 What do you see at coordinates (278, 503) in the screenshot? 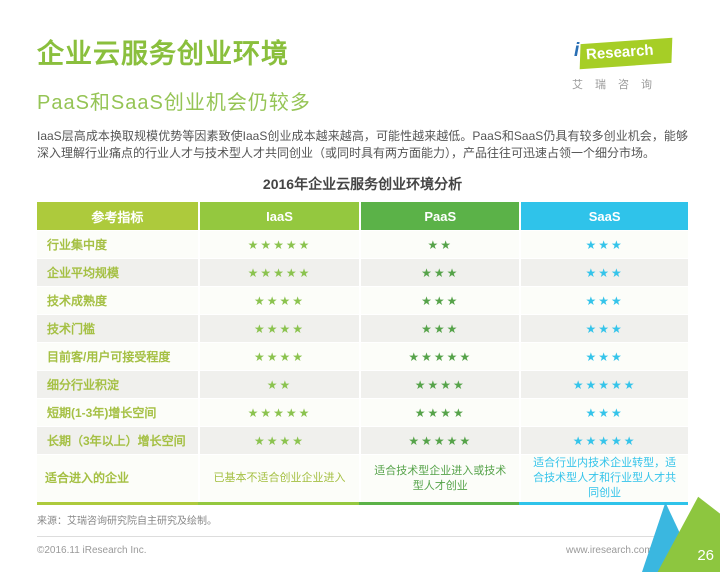
I see `underline-segment-iaas` at bounding box center [278, 503].